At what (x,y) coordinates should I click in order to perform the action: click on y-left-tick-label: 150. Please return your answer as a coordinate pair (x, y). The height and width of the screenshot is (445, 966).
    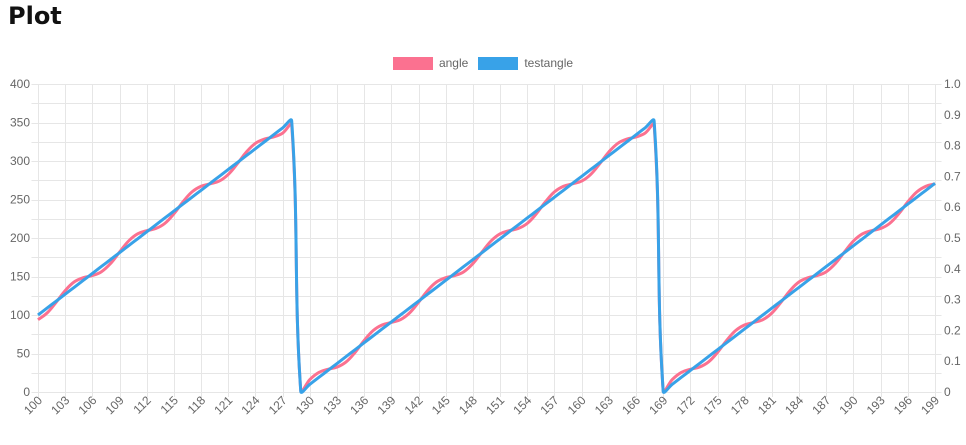
    Looking at the image, I should click on (20, 277).